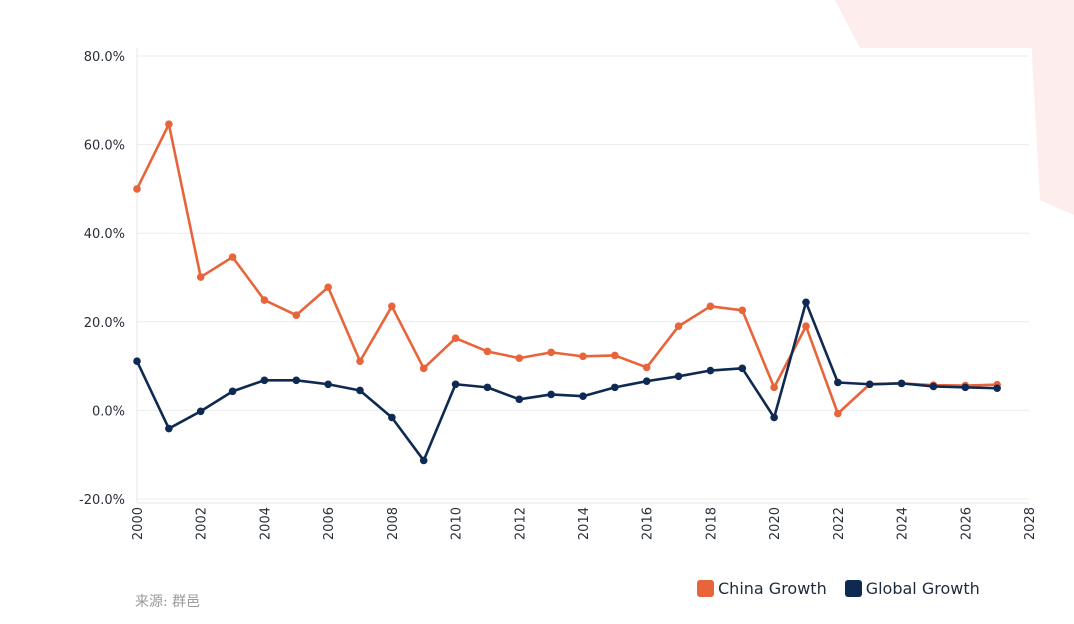 The image size is (1074, 624). Describe the element at coordinates (772, 588) in the screenshot. I see `legend-label-china: China Growth` at that location.